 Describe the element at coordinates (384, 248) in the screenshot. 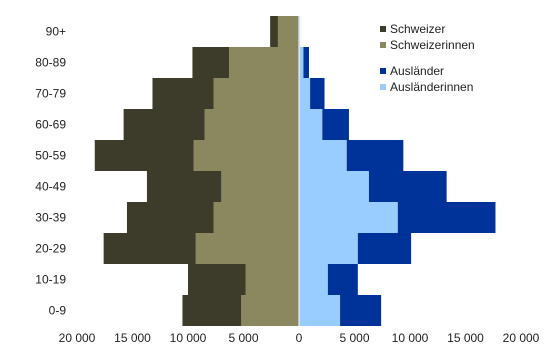

I see `bar-ausländer-20-29` at that location.